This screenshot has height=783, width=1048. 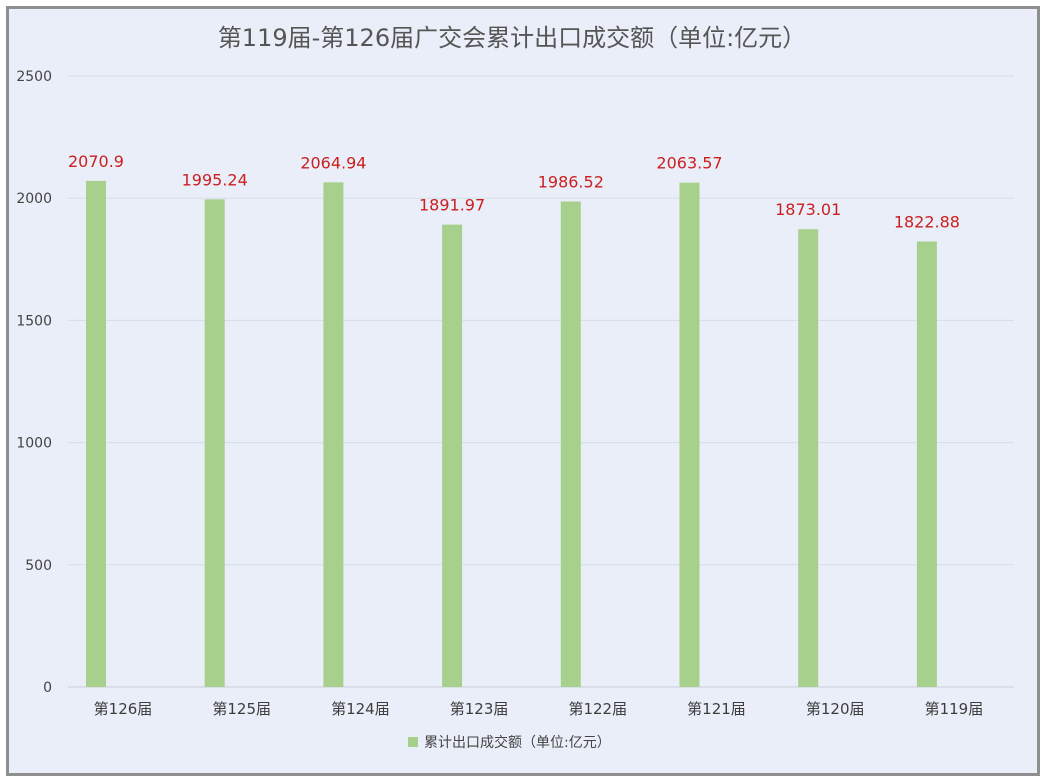 What do you see at coordinates (512, 38) in the screenshot?
I see `chart-title: 第119届-第126届广交会累计出口成交额（单位:亿元）` at bounding box center [512, 38].